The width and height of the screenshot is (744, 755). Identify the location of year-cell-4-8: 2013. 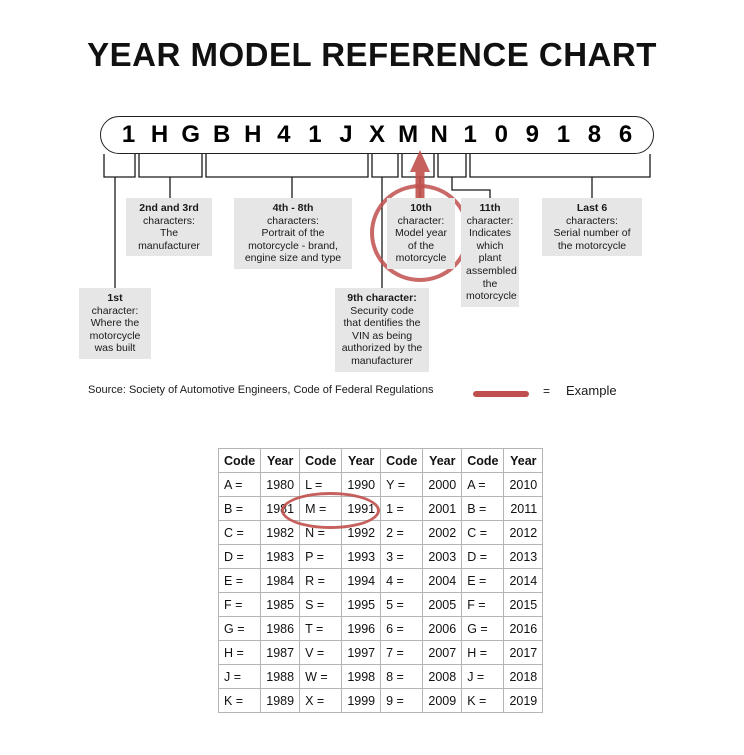
(523, 556).